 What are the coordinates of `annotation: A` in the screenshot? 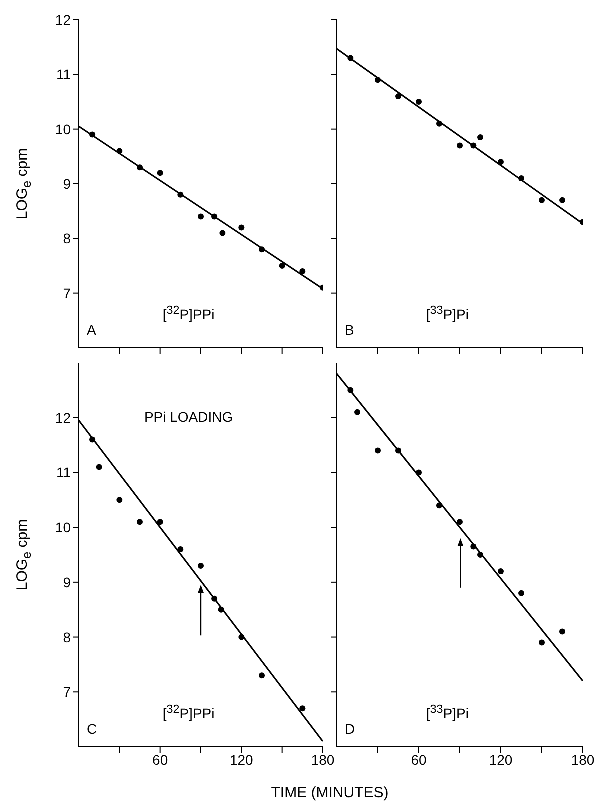 It's located at (91, 330).